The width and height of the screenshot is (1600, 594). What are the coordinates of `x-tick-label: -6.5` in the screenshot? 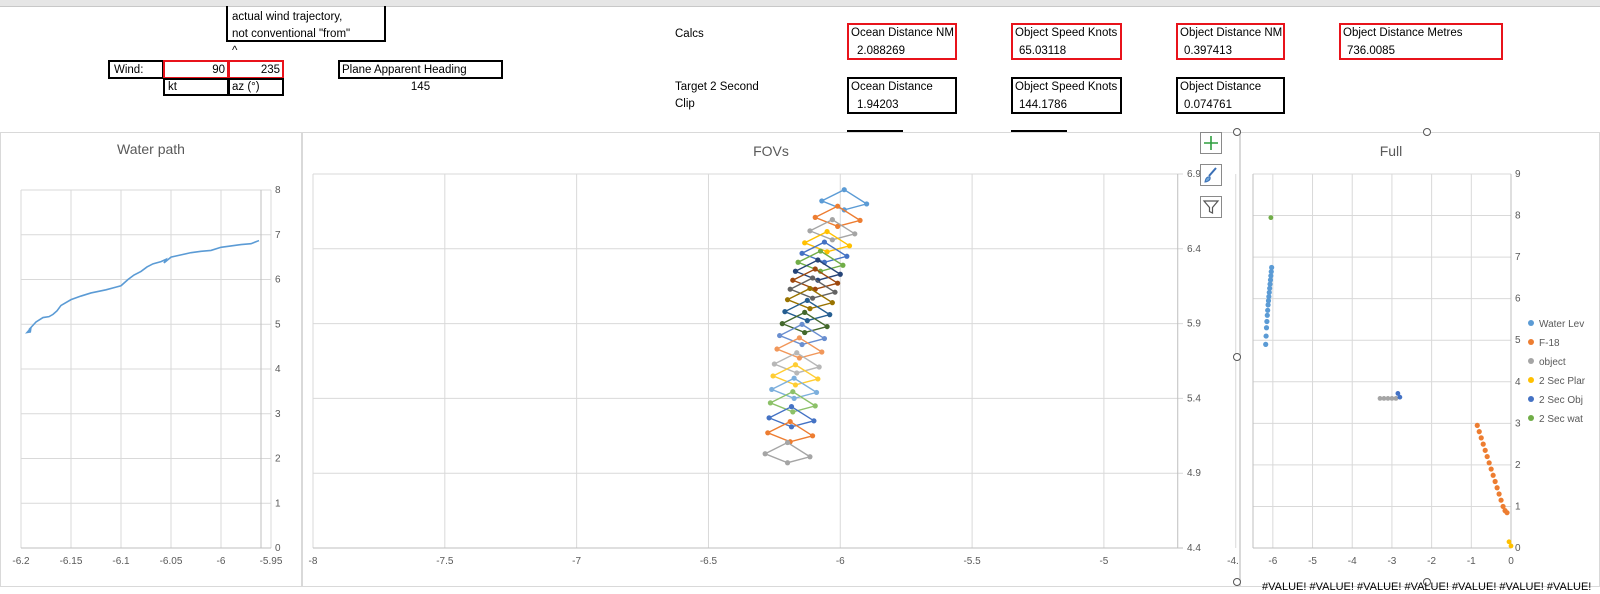 It's located at (709, 561).